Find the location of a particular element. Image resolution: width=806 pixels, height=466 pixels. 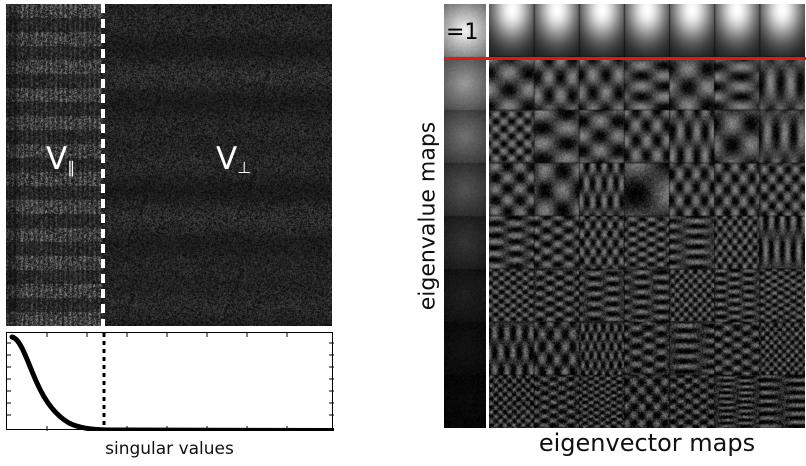

eigenvalue-maps-texture is located at coordinates (465, 216).